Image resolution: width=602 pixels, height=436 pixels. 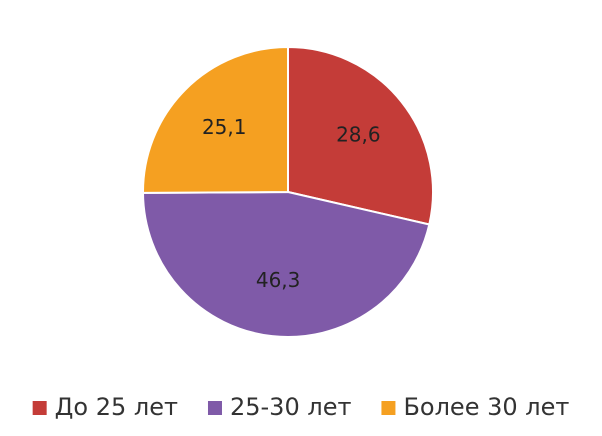 I want to click on data-label: 46,3, so click(x=278, y=280).